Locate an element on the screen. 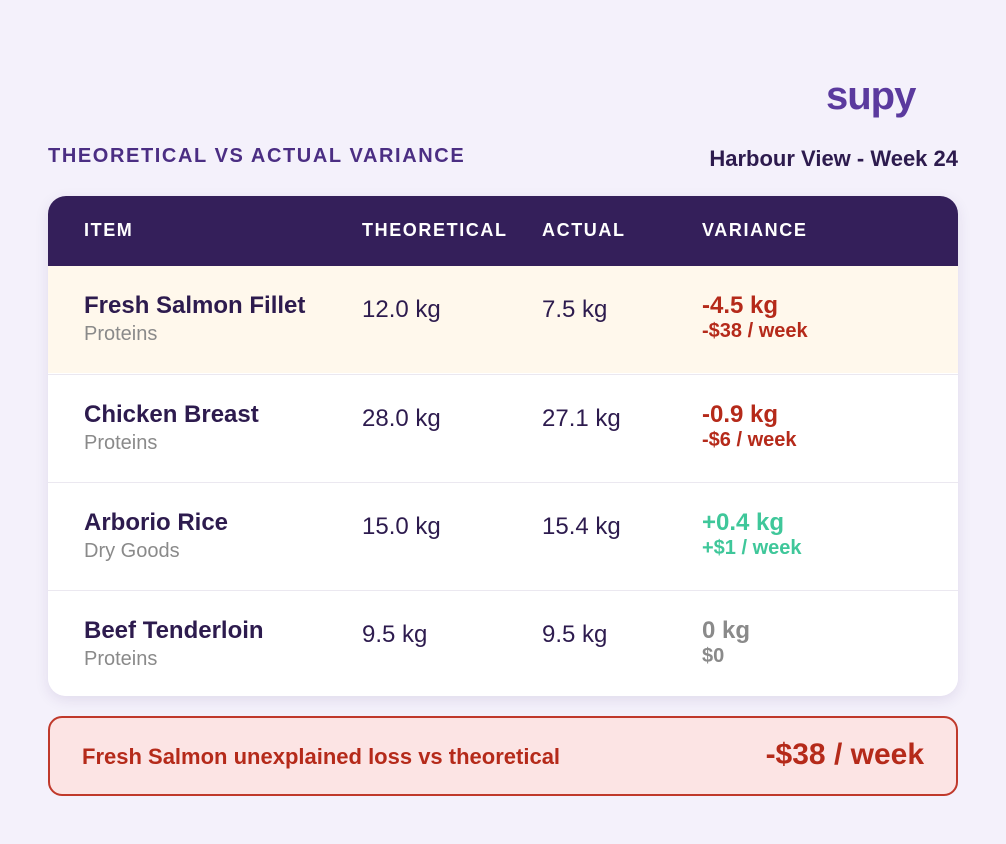  variance-cost: $0 is located at coordinates (713, 656).